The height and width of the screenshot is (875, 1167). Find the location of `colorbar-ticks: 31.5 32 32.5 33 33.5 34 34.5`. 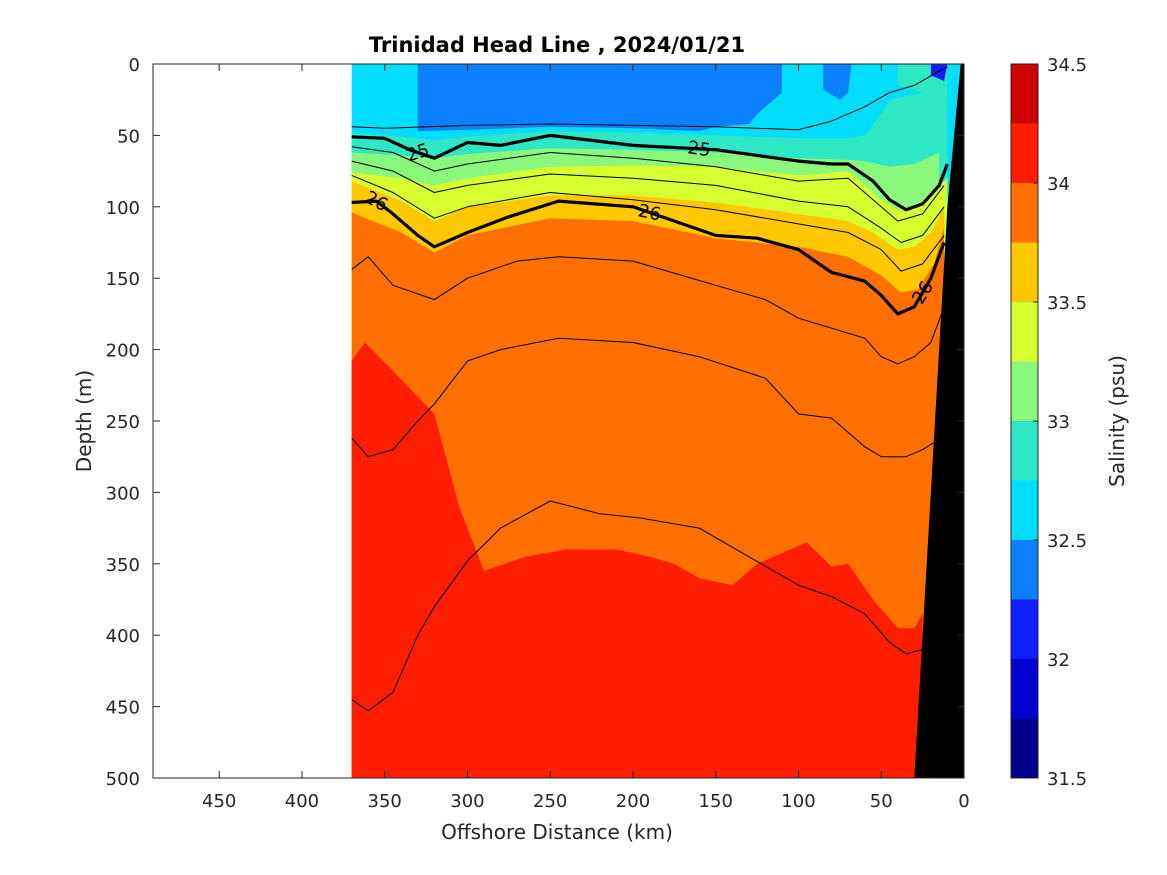

colorbar-ticks: 31.5 32 32.5 33 33.5 34 34.5 is located at coordinates (1060, 422).